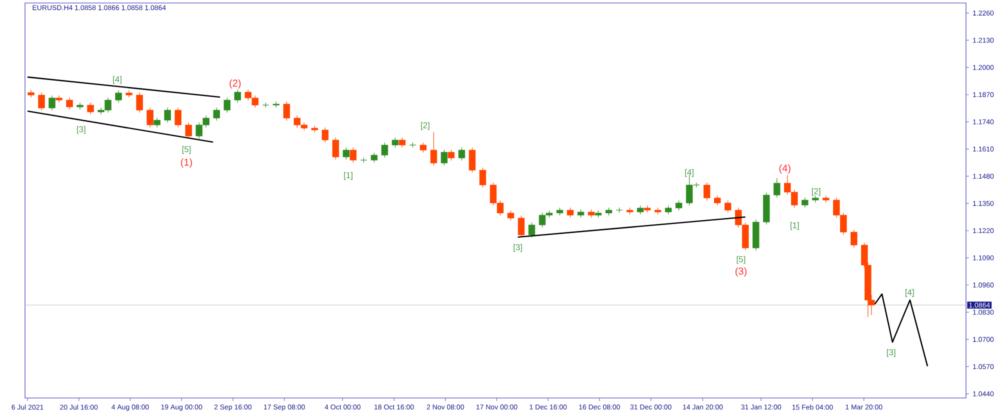 This screenshot has height=414, width=1000. I want to click on annotation: (1), so click(186, 163).